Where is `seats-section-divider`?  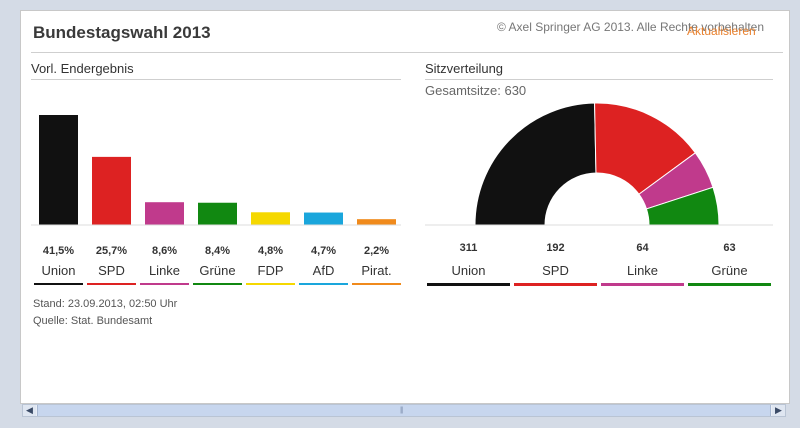
seats-section-divider is located at coordinates (599, 79).